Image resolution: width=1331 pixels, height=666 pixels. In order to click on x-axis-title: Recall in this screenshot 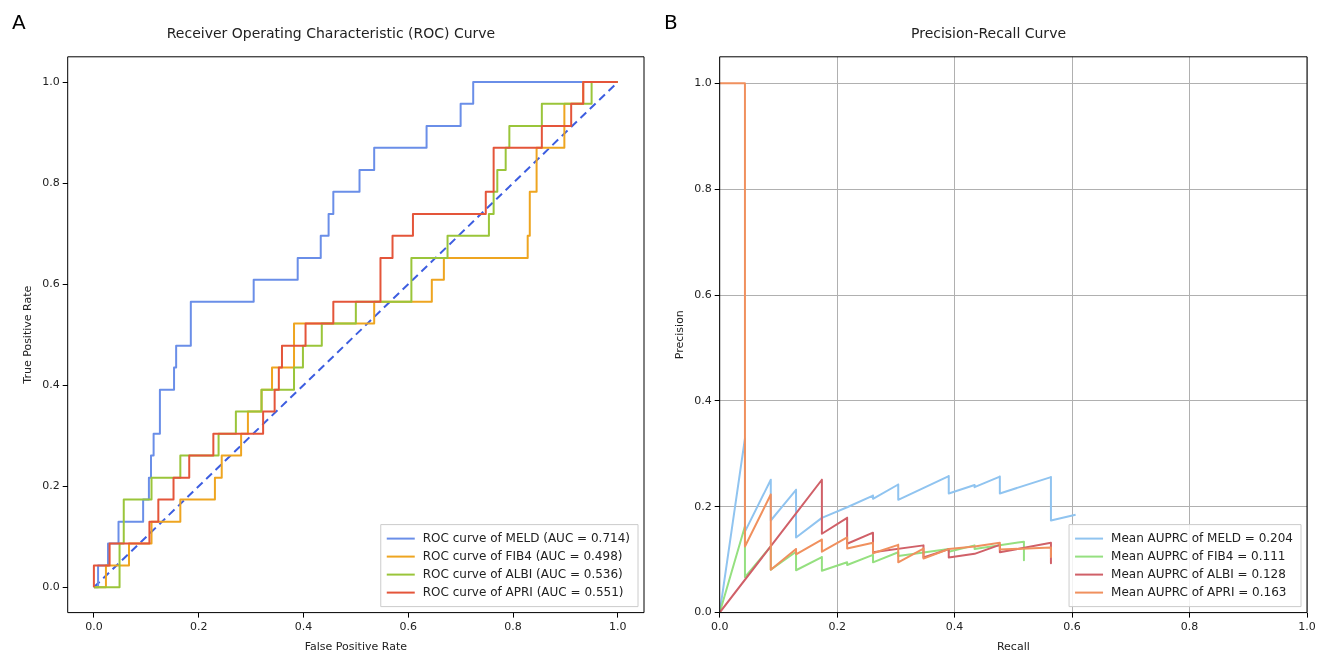, I will do `click(1013, 647)`.